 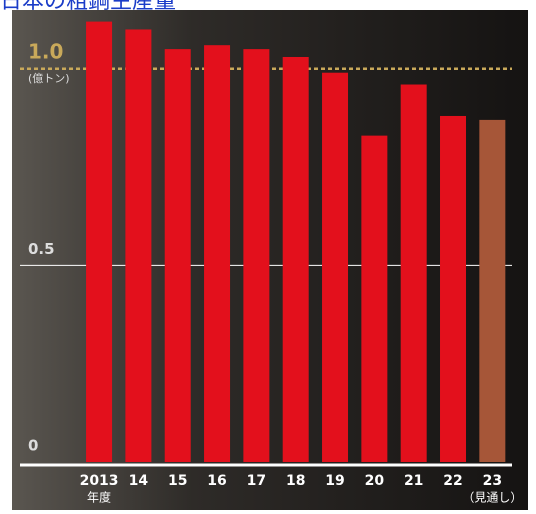 I want to click on y-tick-label: 1.0, so click(x=45, y=51).